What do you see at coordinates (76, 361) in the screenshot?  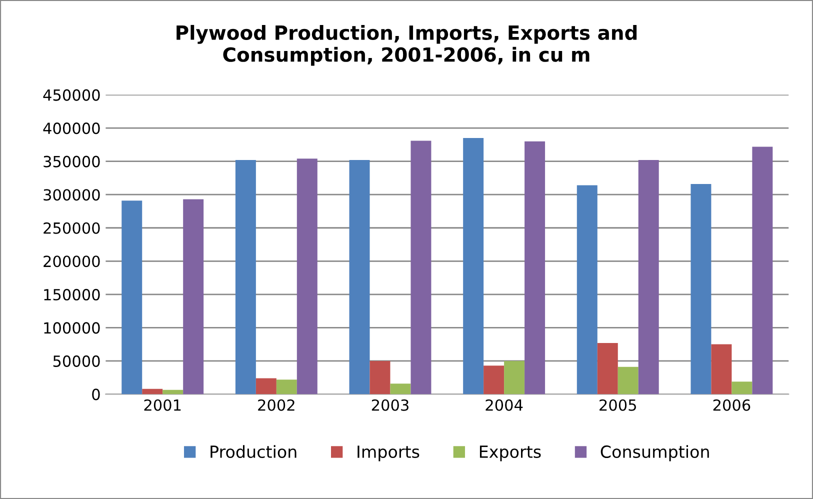 I see `y-tick-label: 50000` at bounding box center [76, 361].